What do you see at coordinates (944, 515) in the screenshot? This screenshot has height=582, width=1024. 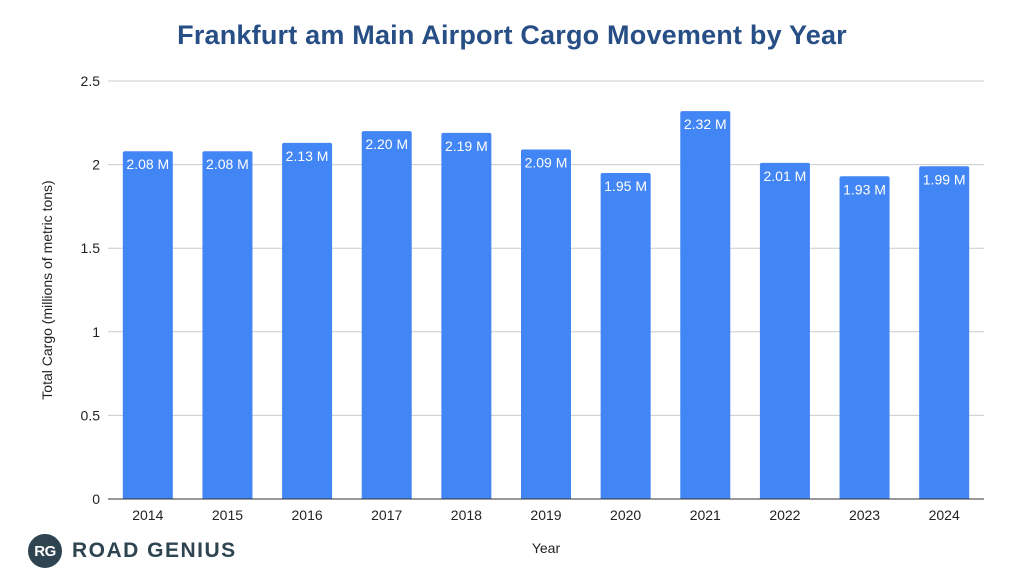 I see `x-tick-label: 2024` at bounding box center [944, 515].